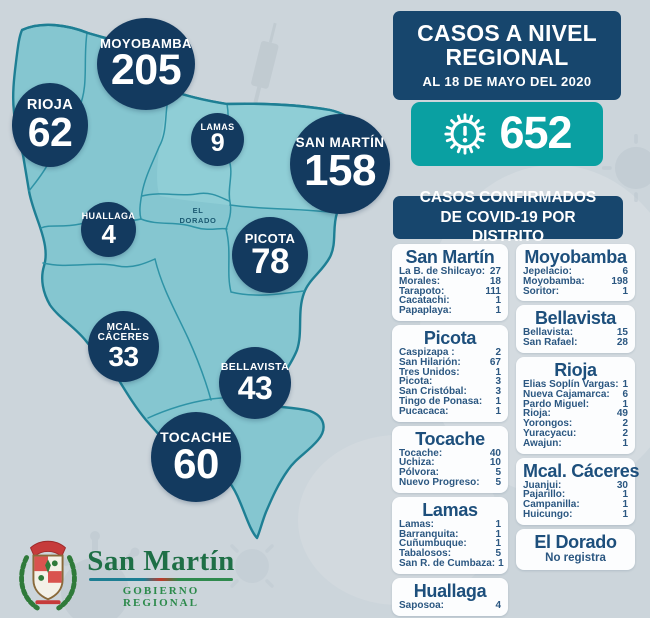 The width and height of the screenshot is (650, 618). What do you see at coordinates (622, 343) in the screenshot?
I see `district-value: 28` at bounding box center [622, 343].